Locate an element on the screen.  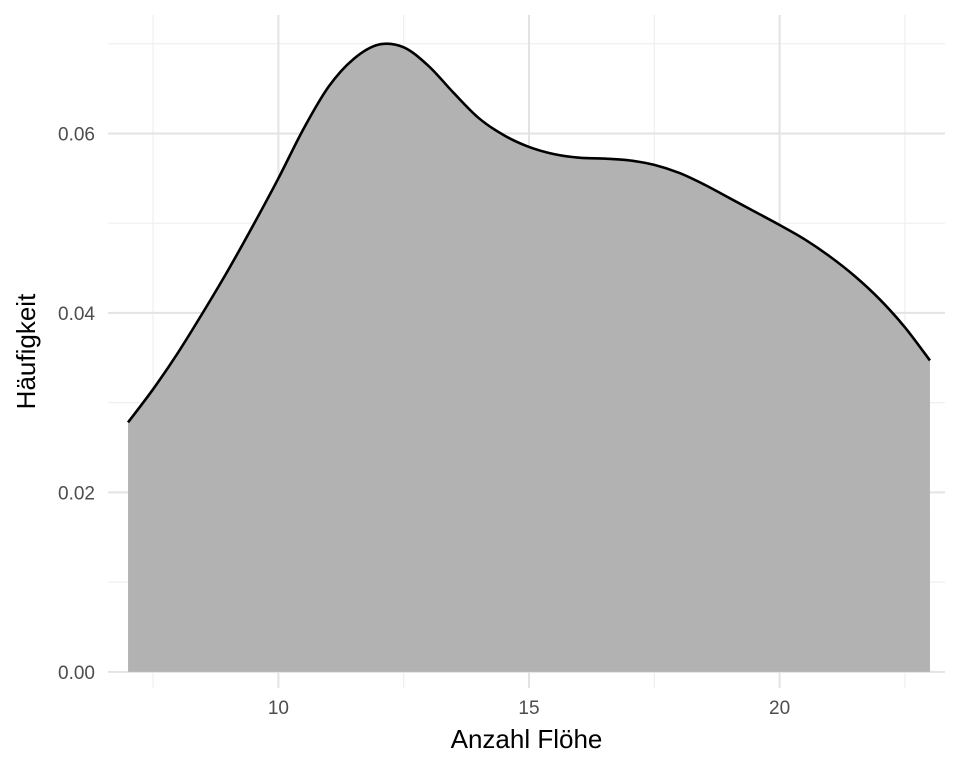
y-axis-title: Häufigkeit is located at coordinates (26, 351).